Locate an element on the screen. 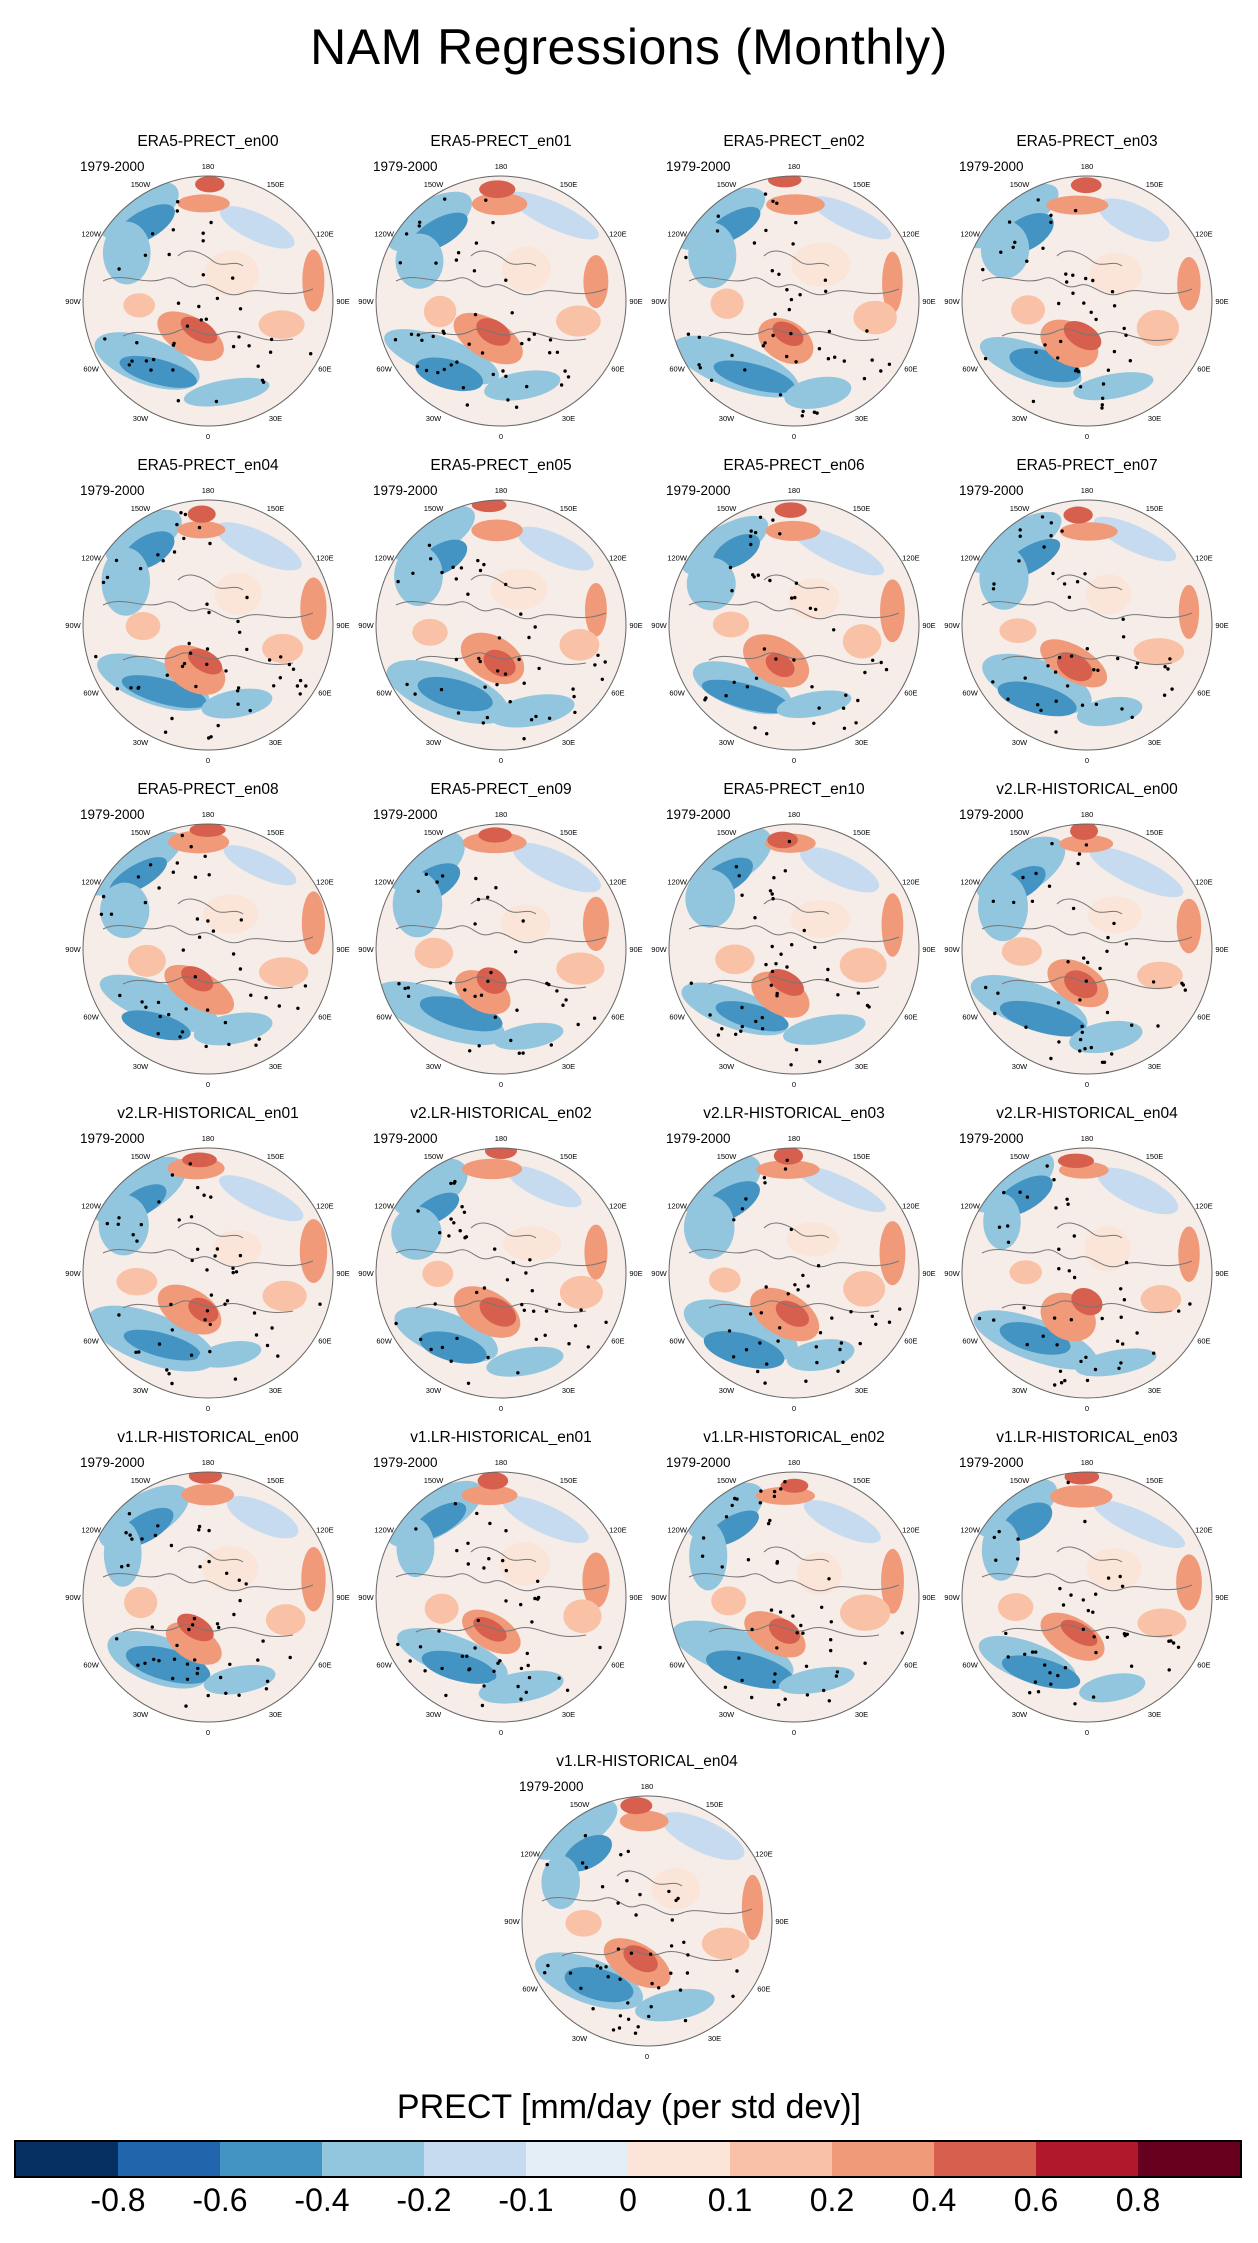  significance-stippling is located at coordinates (1056, 304).